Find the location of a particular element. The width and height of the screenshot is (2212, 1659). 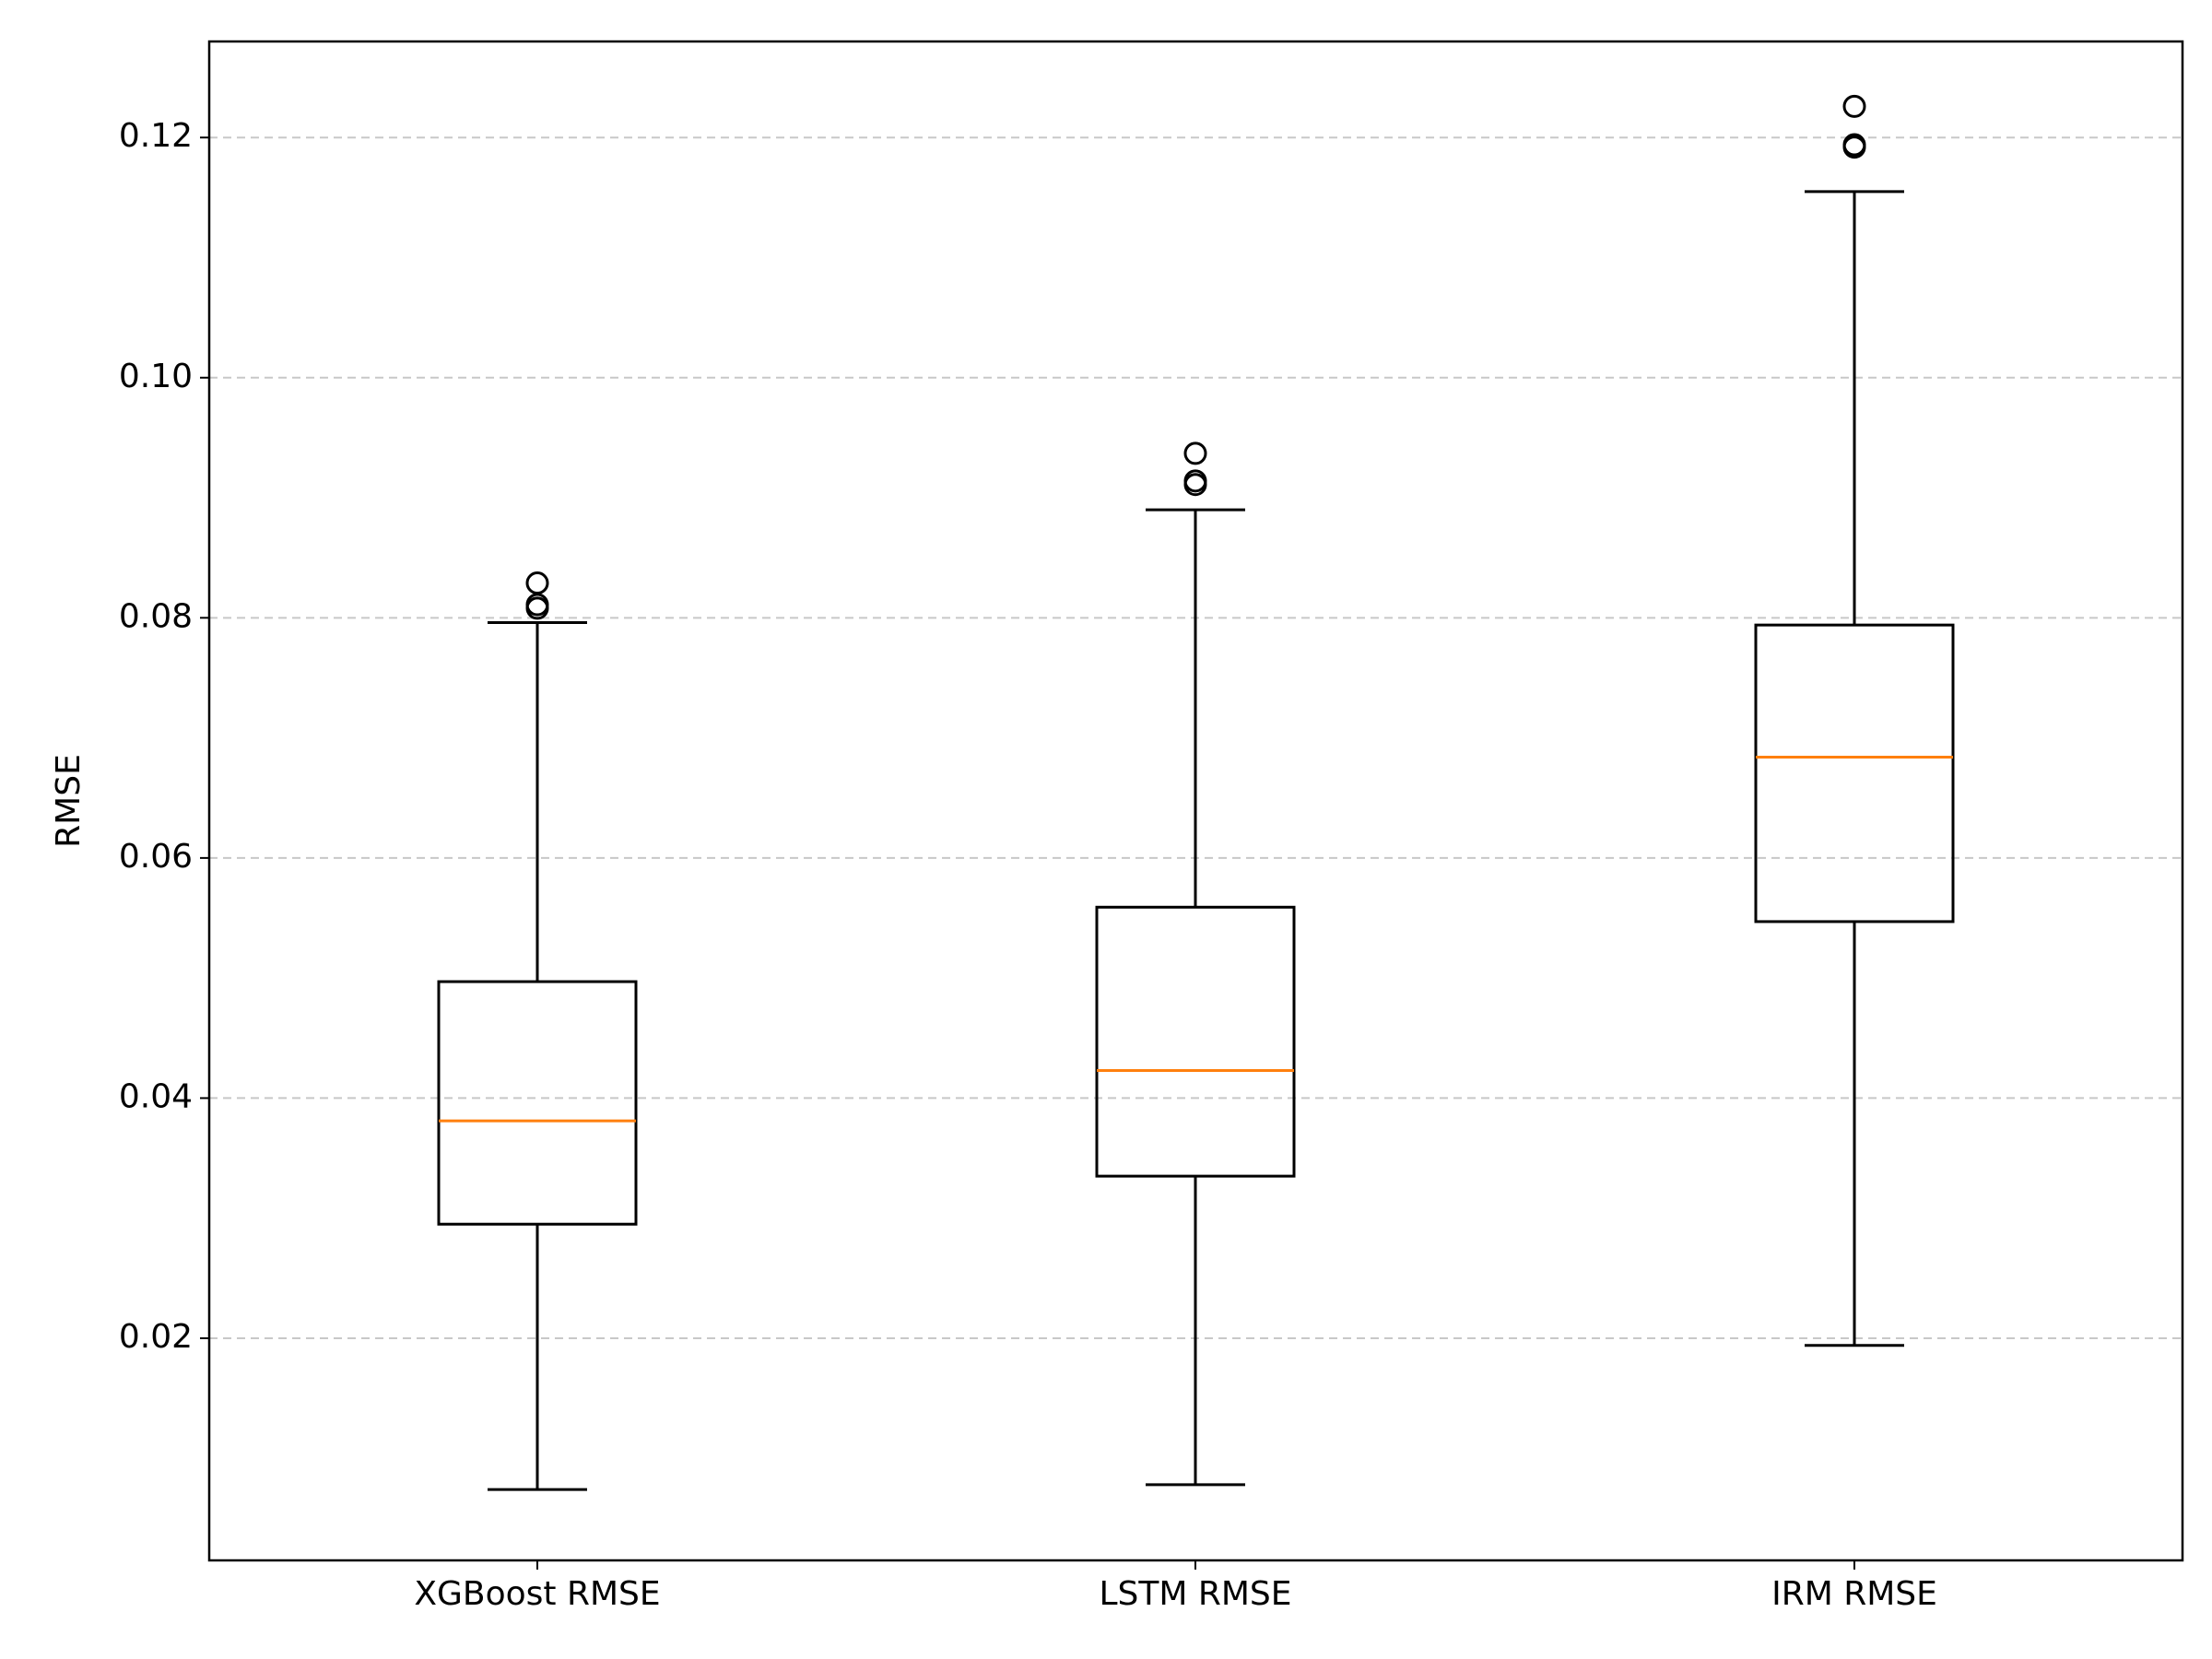

y-axis-ticks: 0.02 0.04 0.06 0.08 0.10 0.12 is located at coordinates (164, 736).